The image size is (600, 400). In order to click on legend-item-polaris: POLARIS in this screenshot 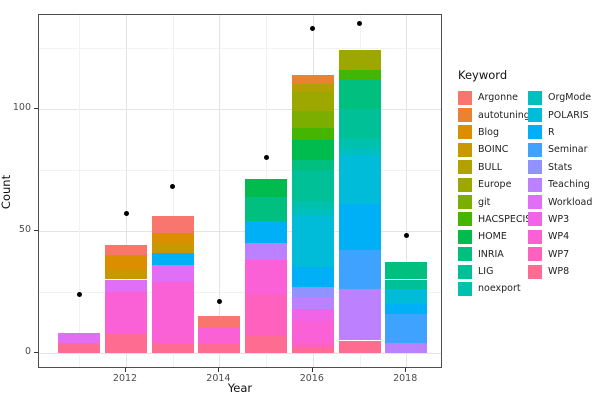, I will do `click(560, 114)`.